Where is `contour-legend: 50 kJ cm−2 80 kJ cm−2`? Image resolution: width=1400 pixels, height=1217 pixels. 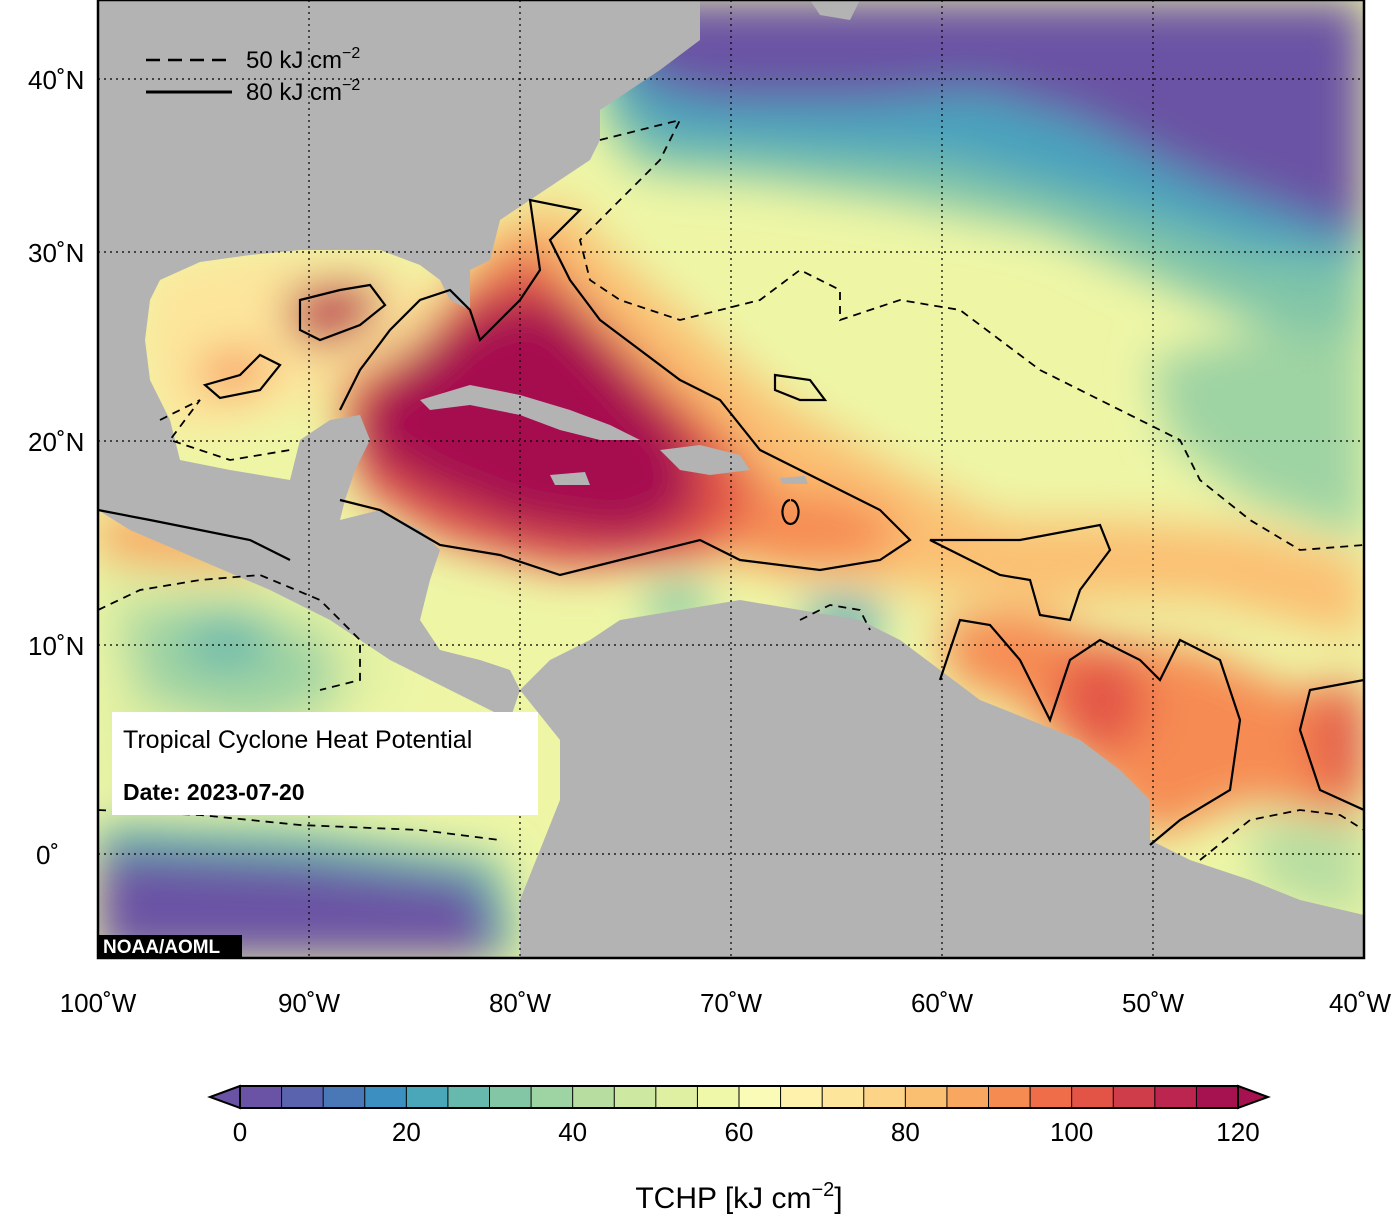
contour-legend: 50 kJ cm−2 80 kJ cm−2 is located at coordinates (253, 75).